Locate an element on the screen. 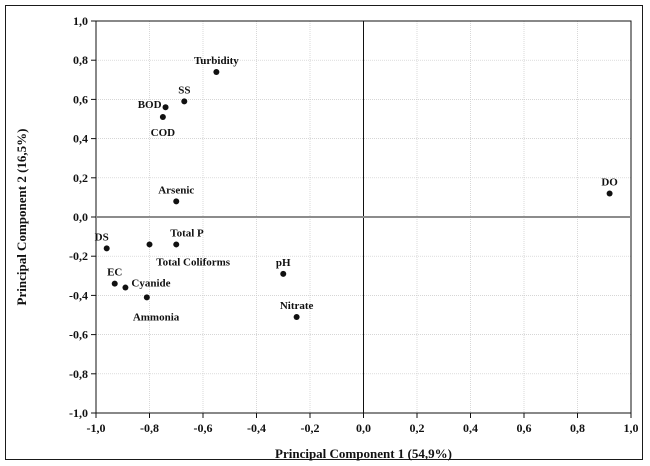  y-tick-label: -0,4 is located at coordinates (78, 295).